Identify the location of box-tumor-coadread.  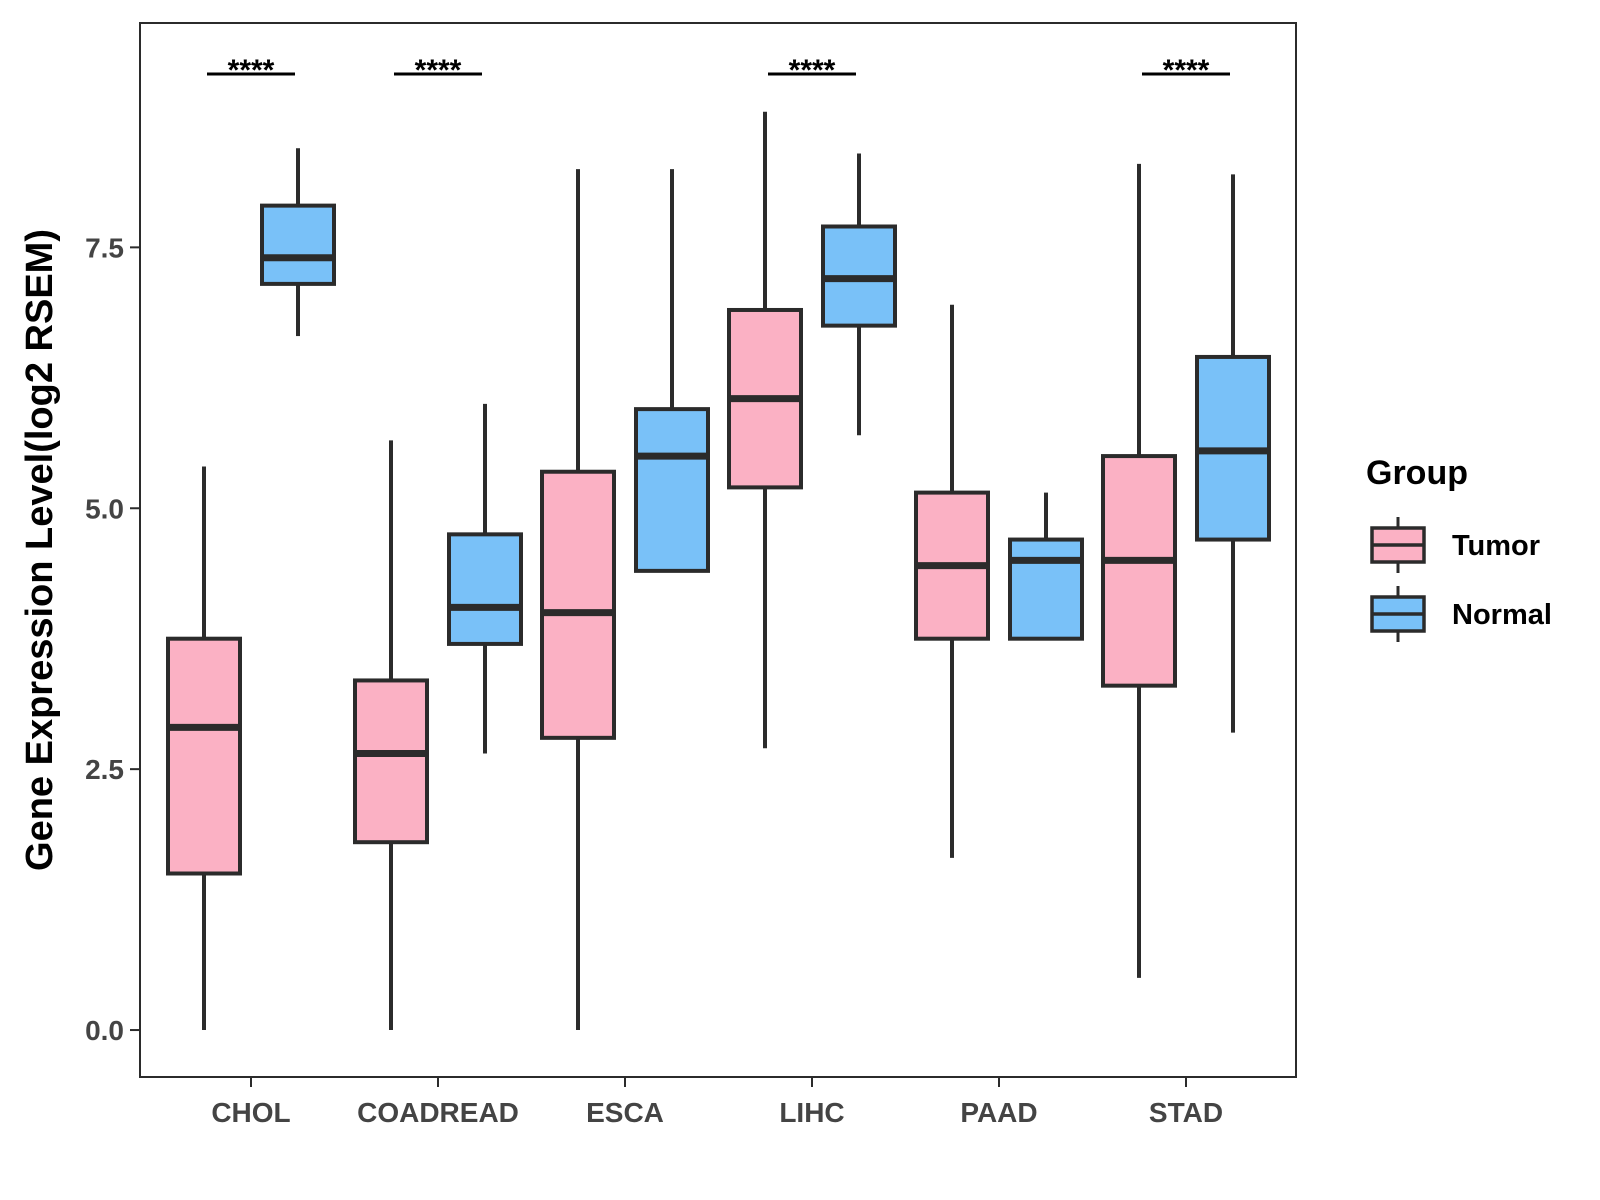
(391, 735).